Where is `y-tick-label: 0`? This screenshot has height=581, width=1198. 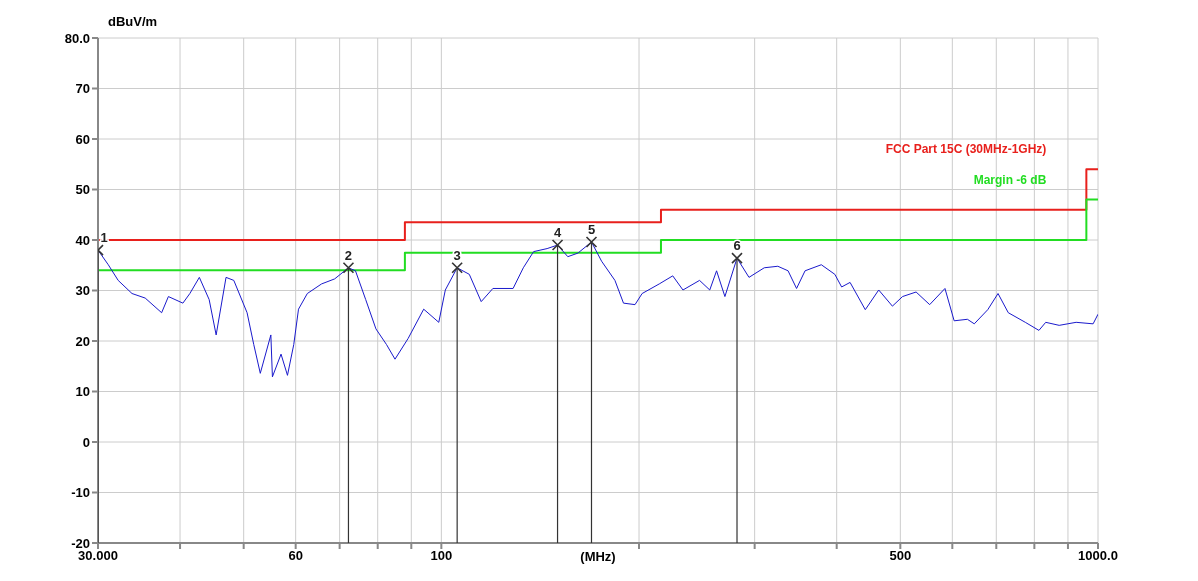
y-tick-label: 0 is located at coordinates (86, 442).